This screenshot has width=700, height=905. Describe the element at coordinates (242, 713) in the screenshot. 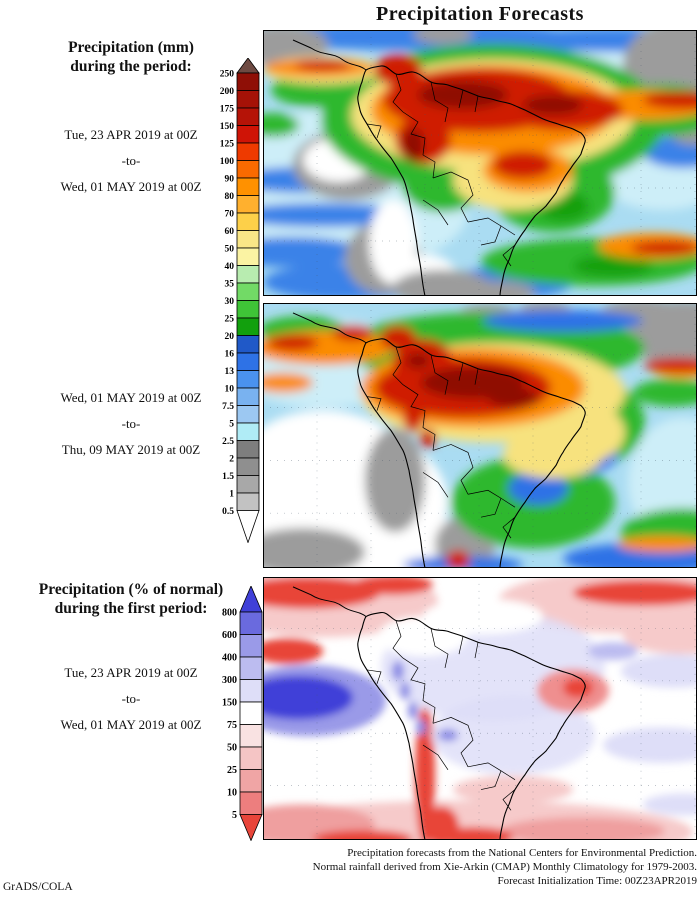

I see `colorbar-percent-of-normal: 800 600 400 300 150 75 50 25 10 5` at that location.